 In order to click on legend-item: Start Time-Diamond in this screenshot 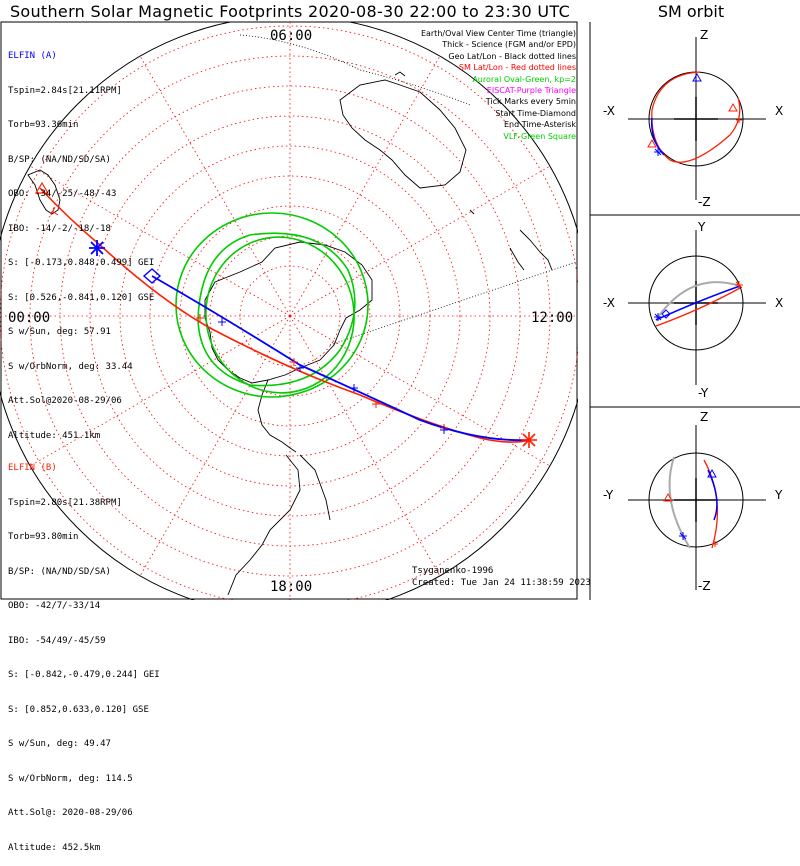, I will do `click(535, 113)`.